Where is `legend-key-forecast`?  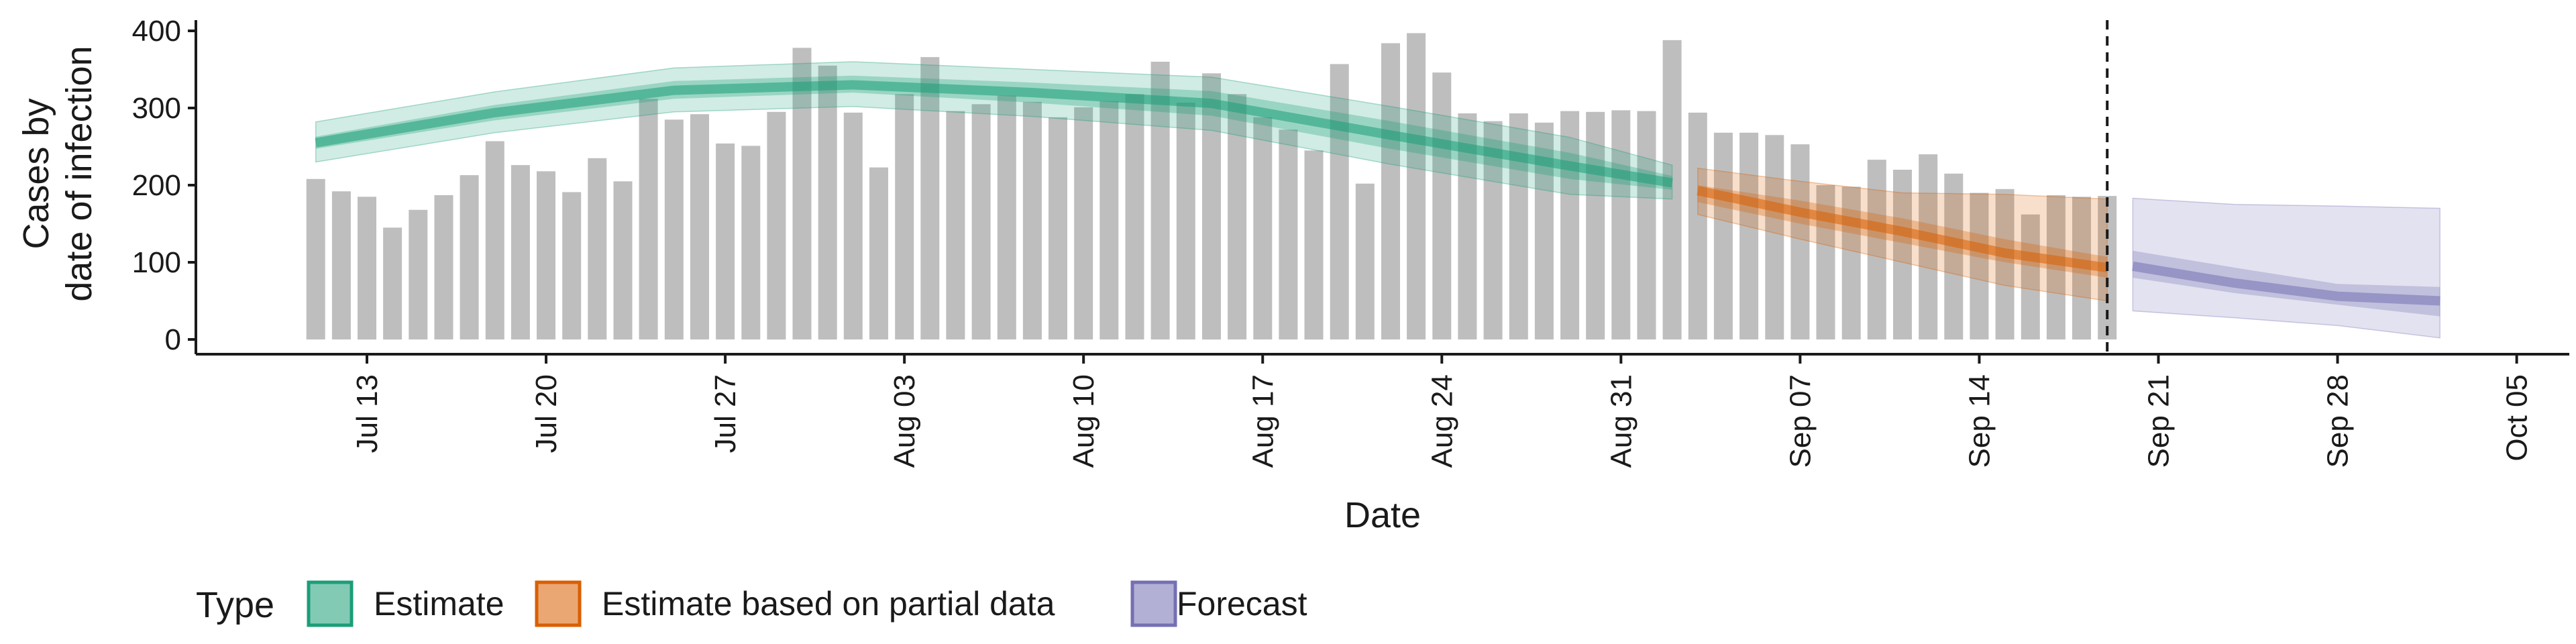 legend-key-forecast is located at coordinates (1153, 603).